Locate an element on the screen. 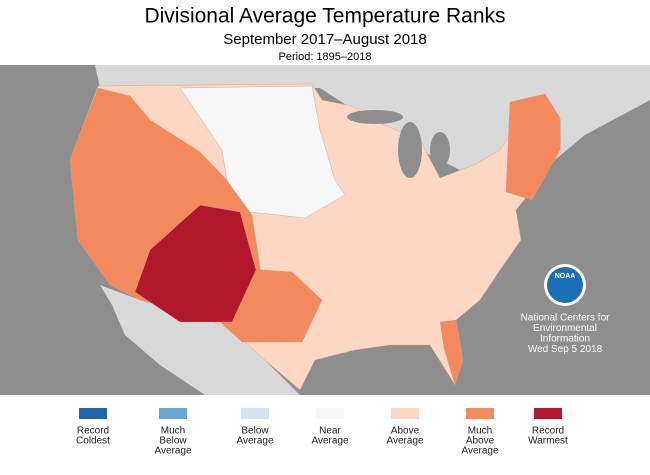 Image resolution: width=650 pixels, height=475 pixels. credit-line: Information is located at coordinates (565, 339).